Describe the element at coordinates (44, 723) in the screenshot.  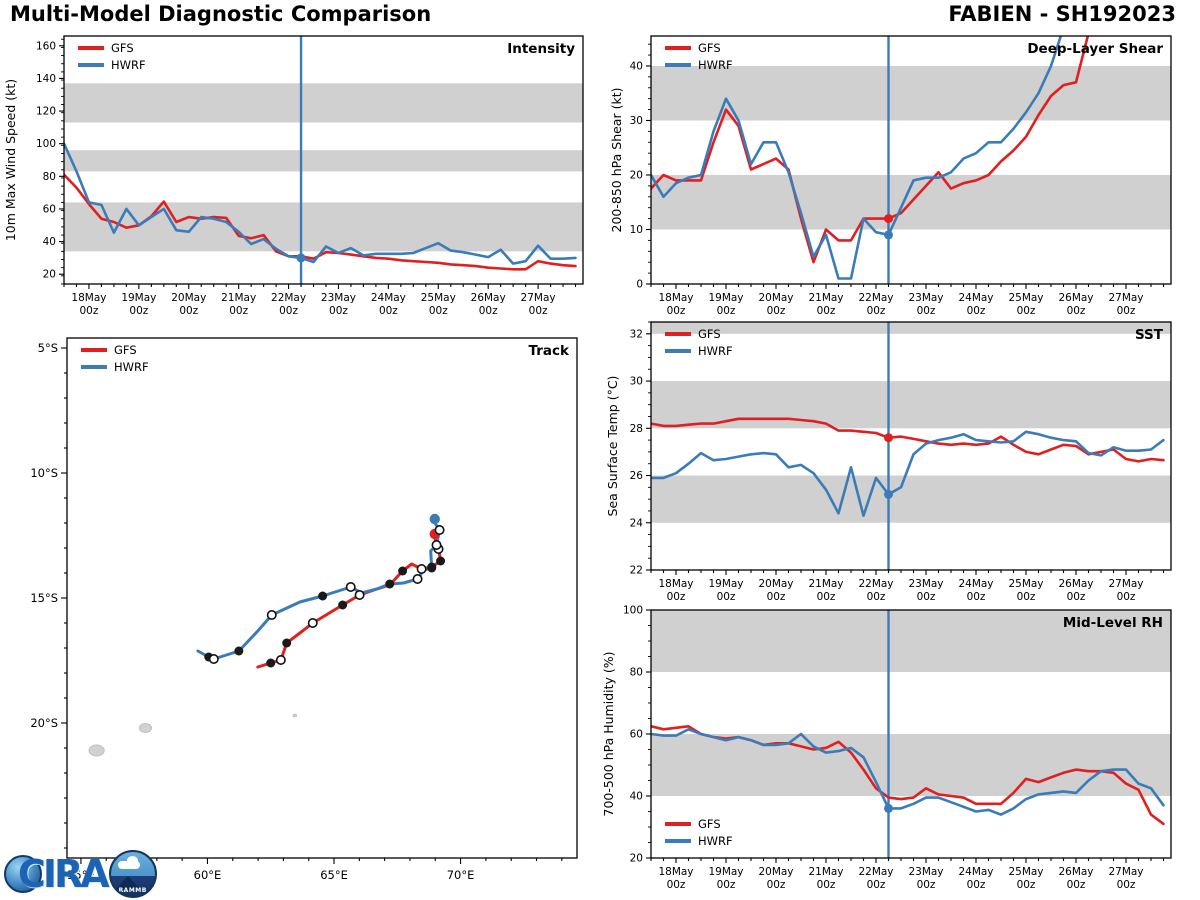
I see `lat-tick-label: 20°S` at that location.